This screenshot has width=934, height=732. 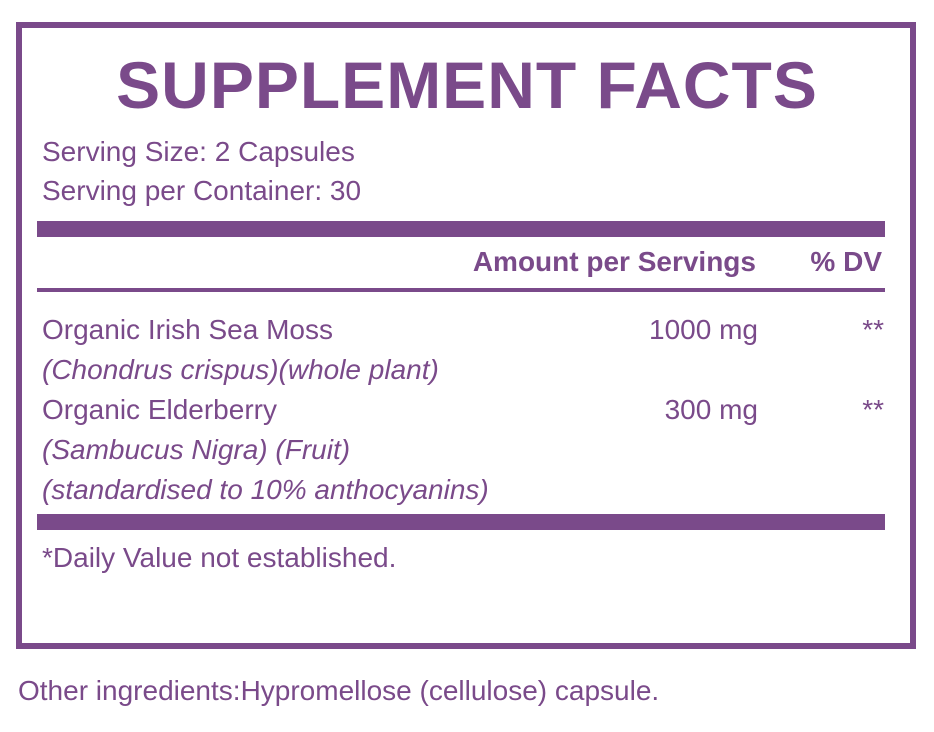 What do you see at coordinates (711, 409) in the screenshot?
I see `ingredient-amount: 300 mg` at bounding box center [711, 409].